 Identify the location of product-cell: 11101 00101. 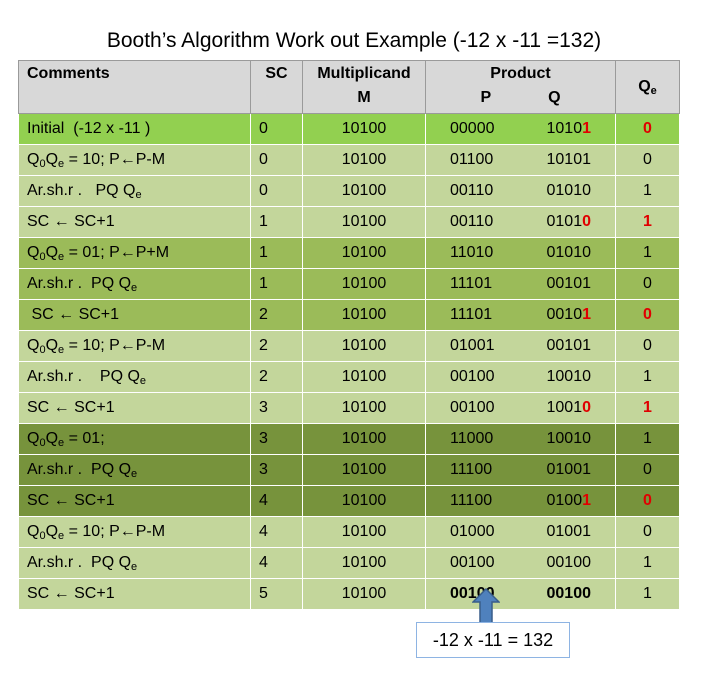
(520, 284).